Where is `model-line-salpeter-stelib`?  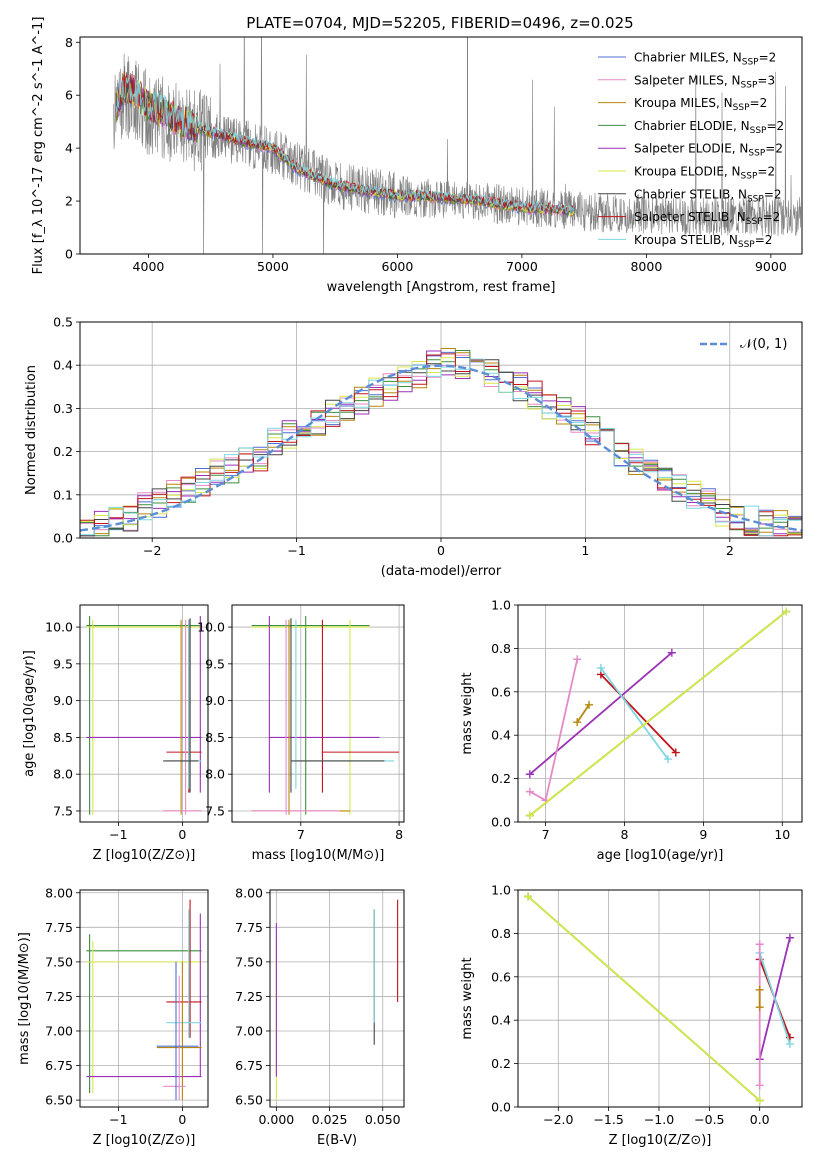
model-line-salpeter-stelib is located at coordinates (345, 141).